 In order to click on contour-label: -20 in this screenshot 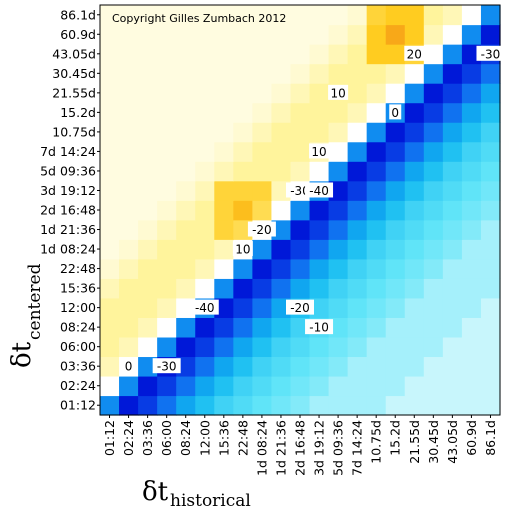, I will do `click(262, 230)`.